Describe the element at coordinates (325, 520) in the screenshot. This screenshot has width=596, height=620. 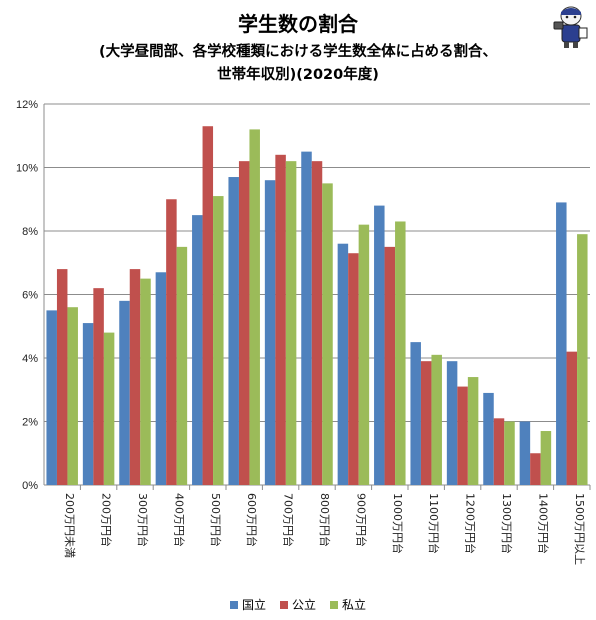
I see `x-tick-label: 800万円台` at that location.